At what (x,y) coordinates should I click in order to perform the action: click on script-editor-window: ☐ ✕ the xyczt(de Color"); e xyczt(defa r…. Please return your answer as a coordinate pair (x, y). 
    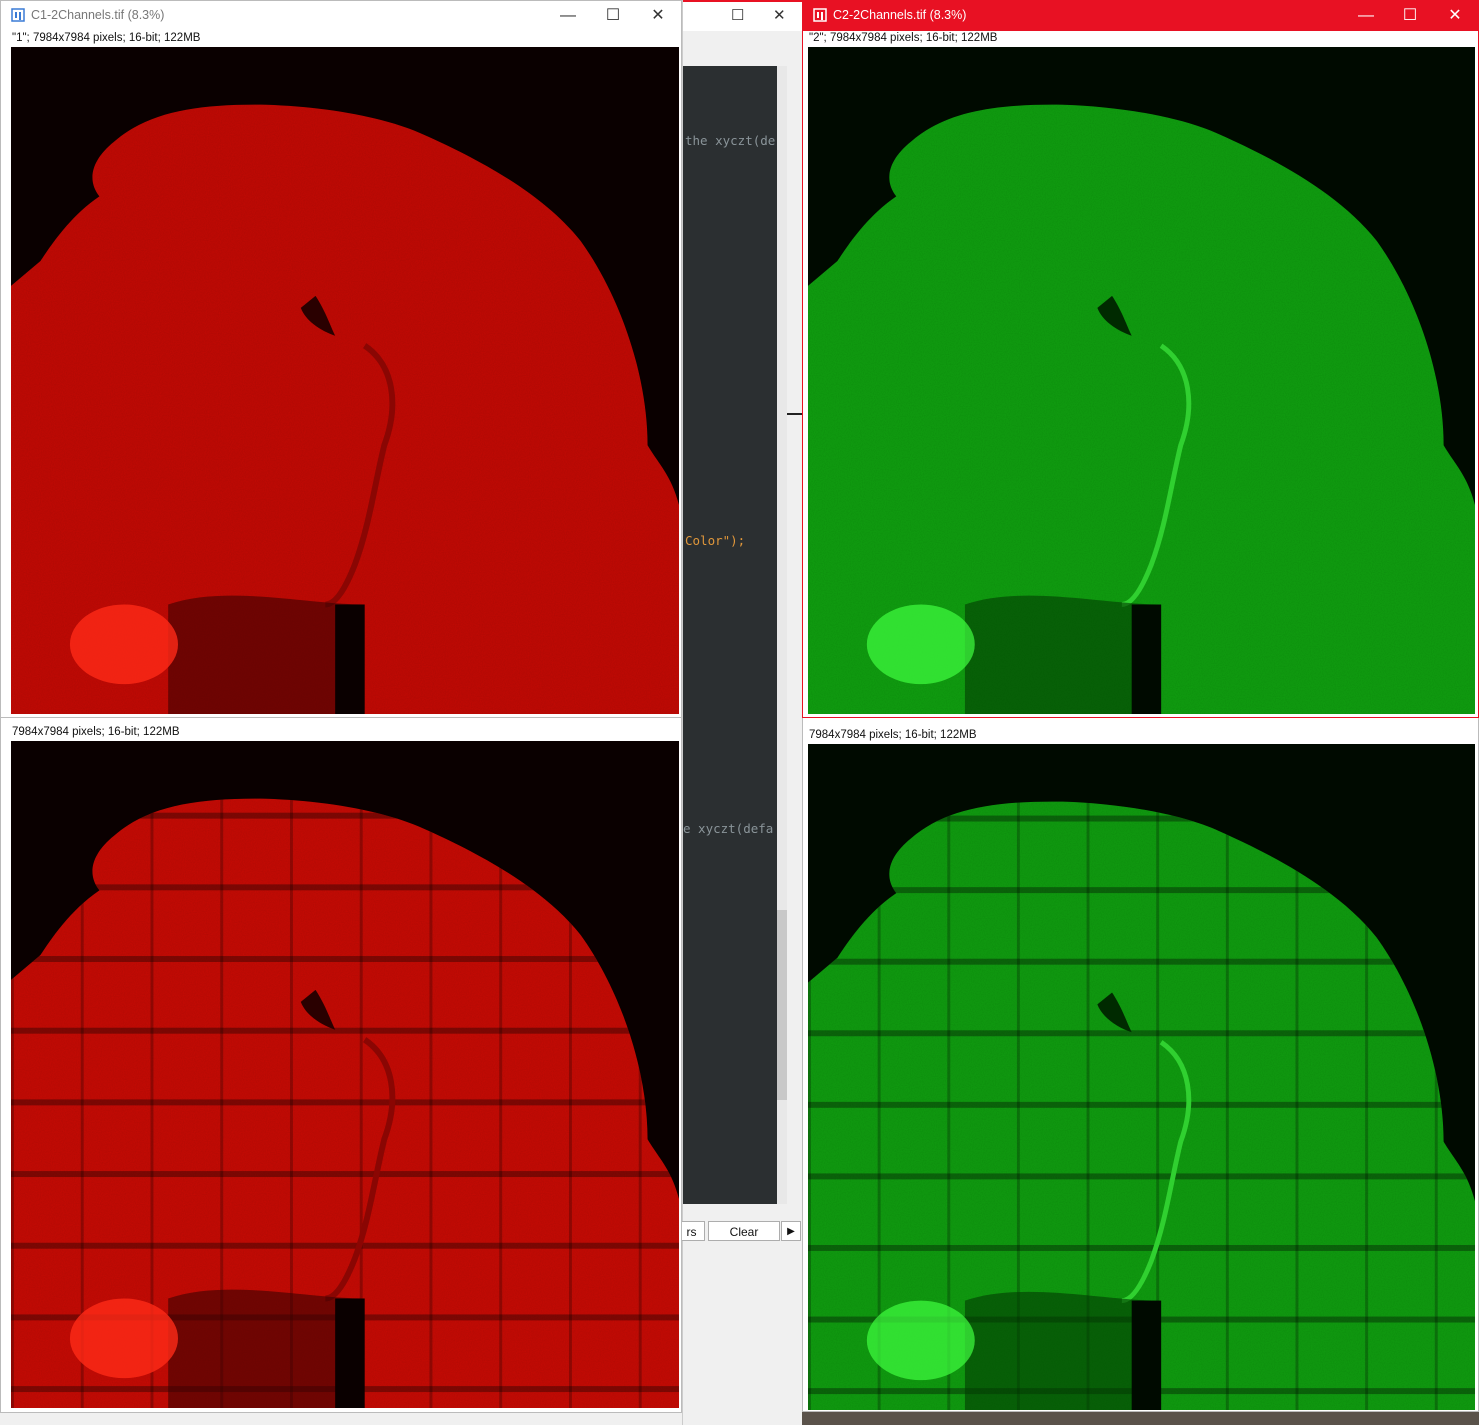
    Looking at the image, I should click on (741, 712).